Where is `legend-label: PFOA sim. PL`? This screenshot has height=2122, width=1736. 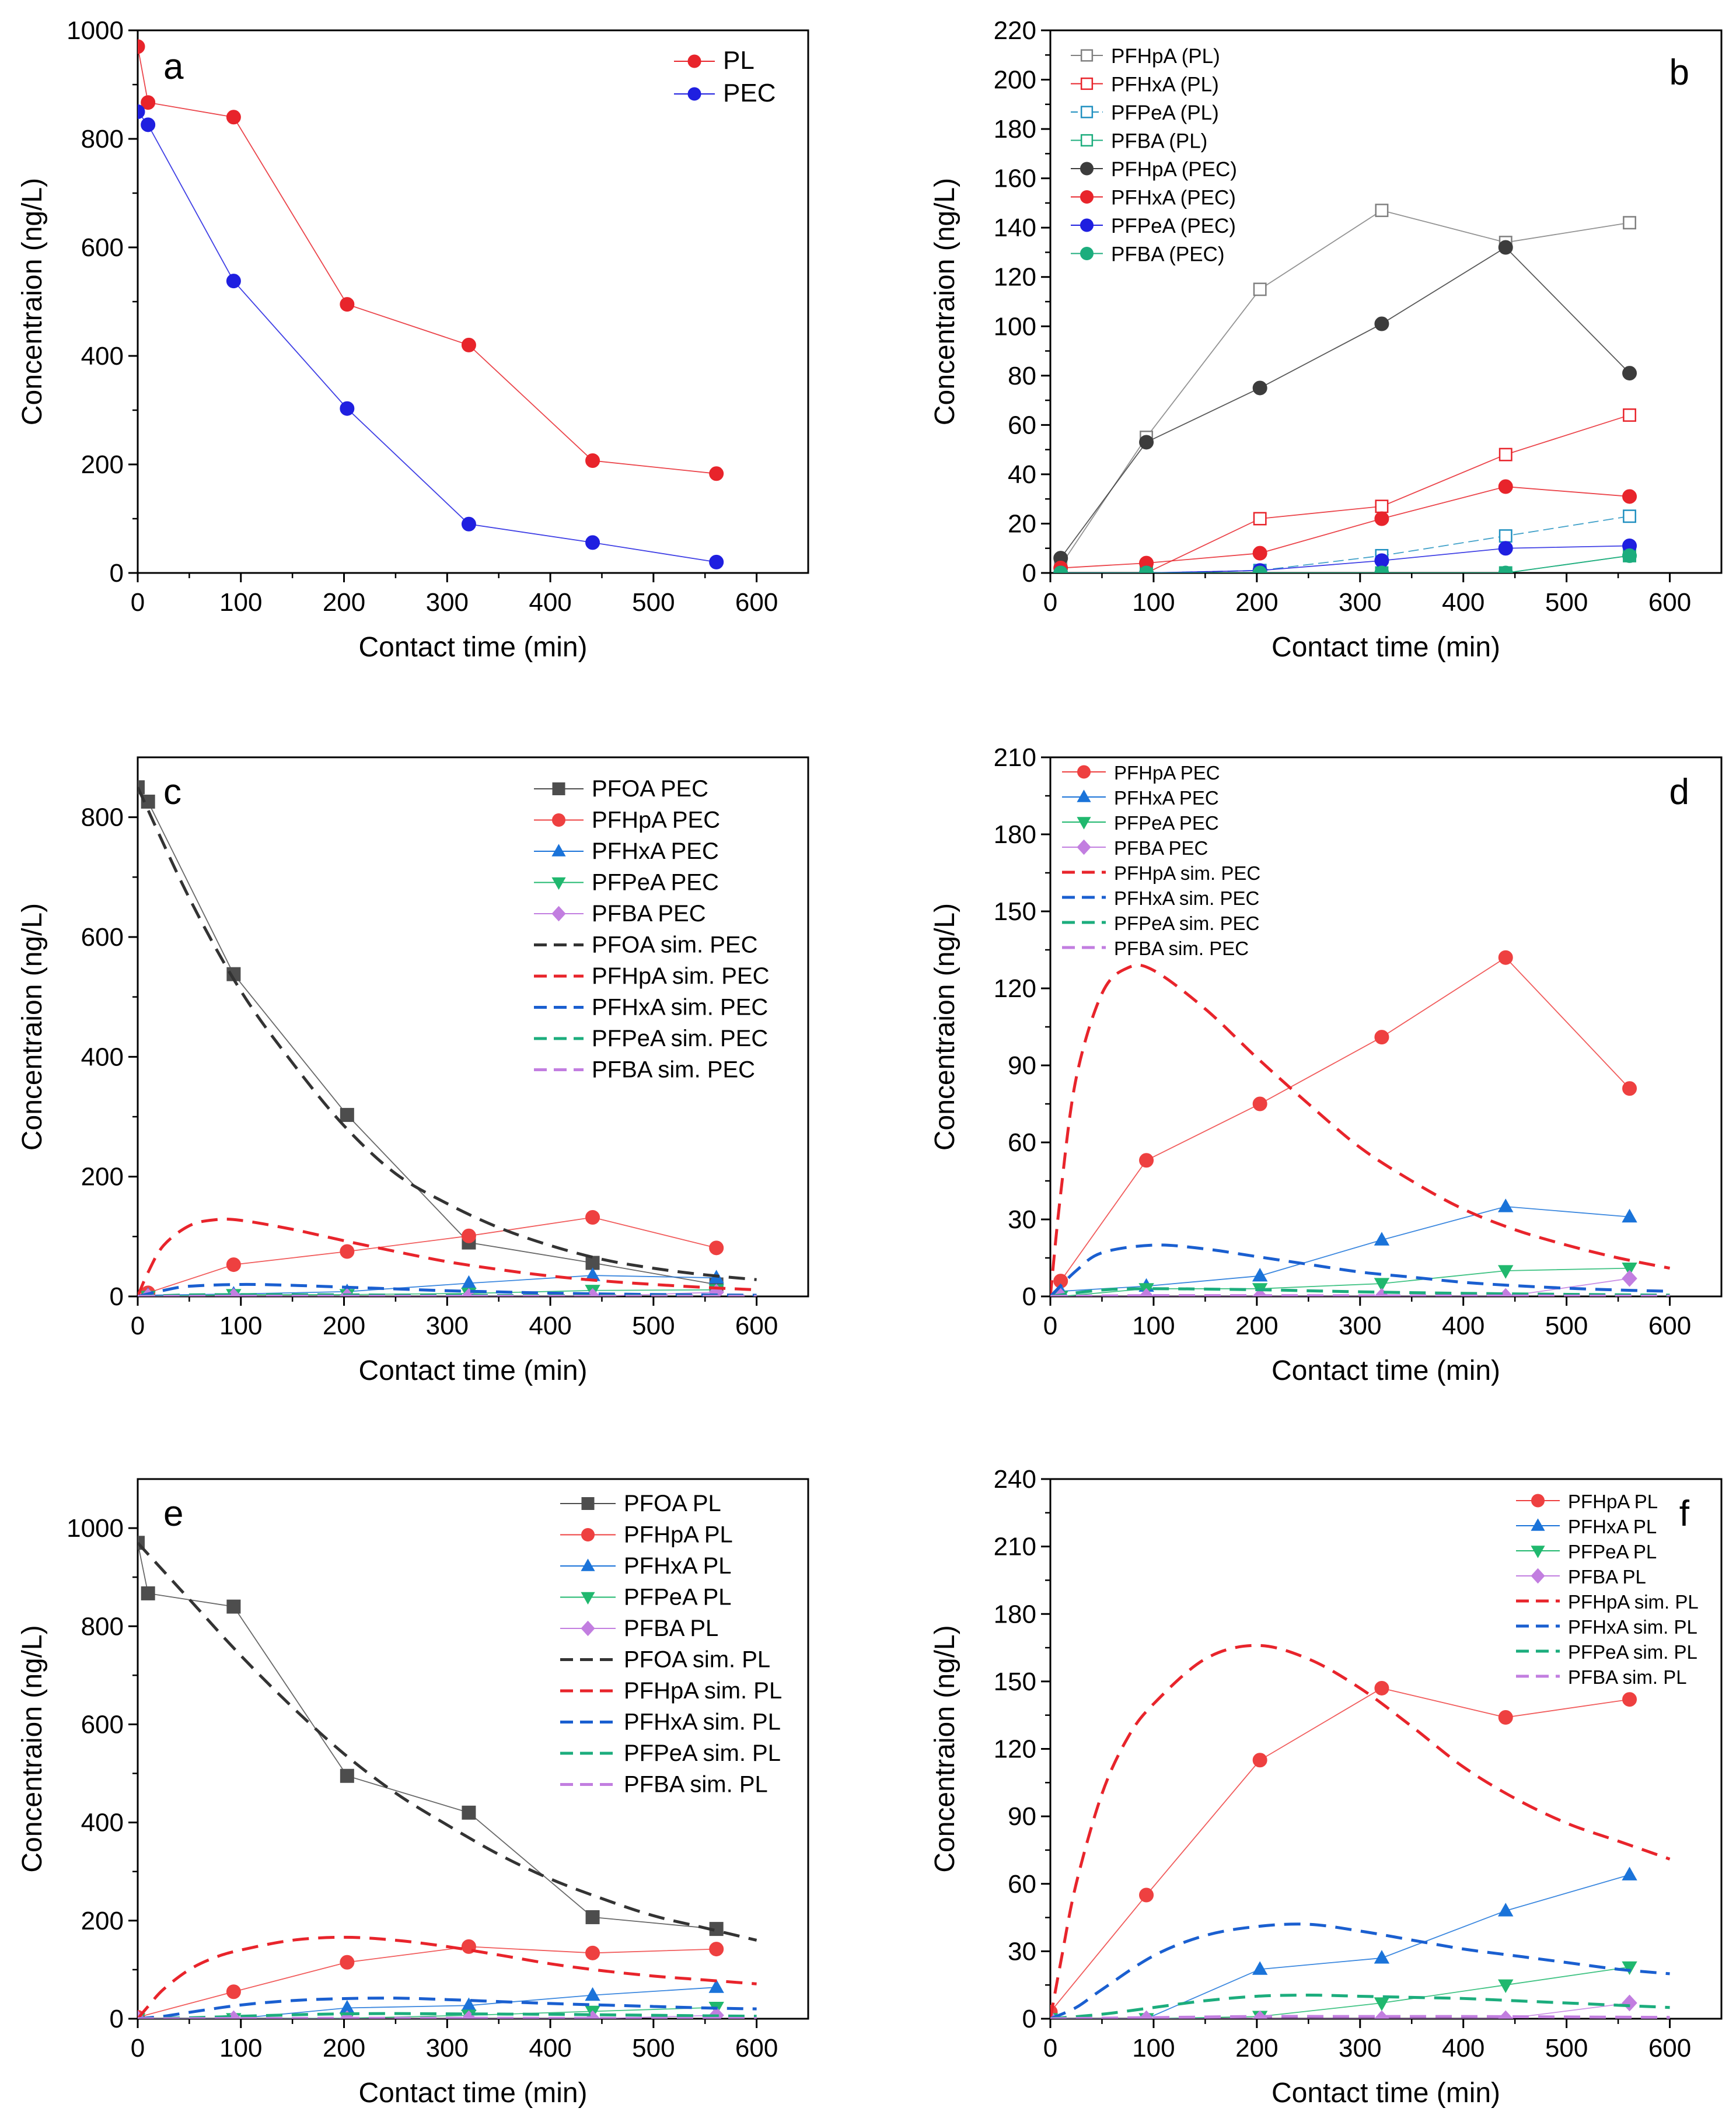 legend-label: PFOA sim. PL is located at coordinates (697, 1660).